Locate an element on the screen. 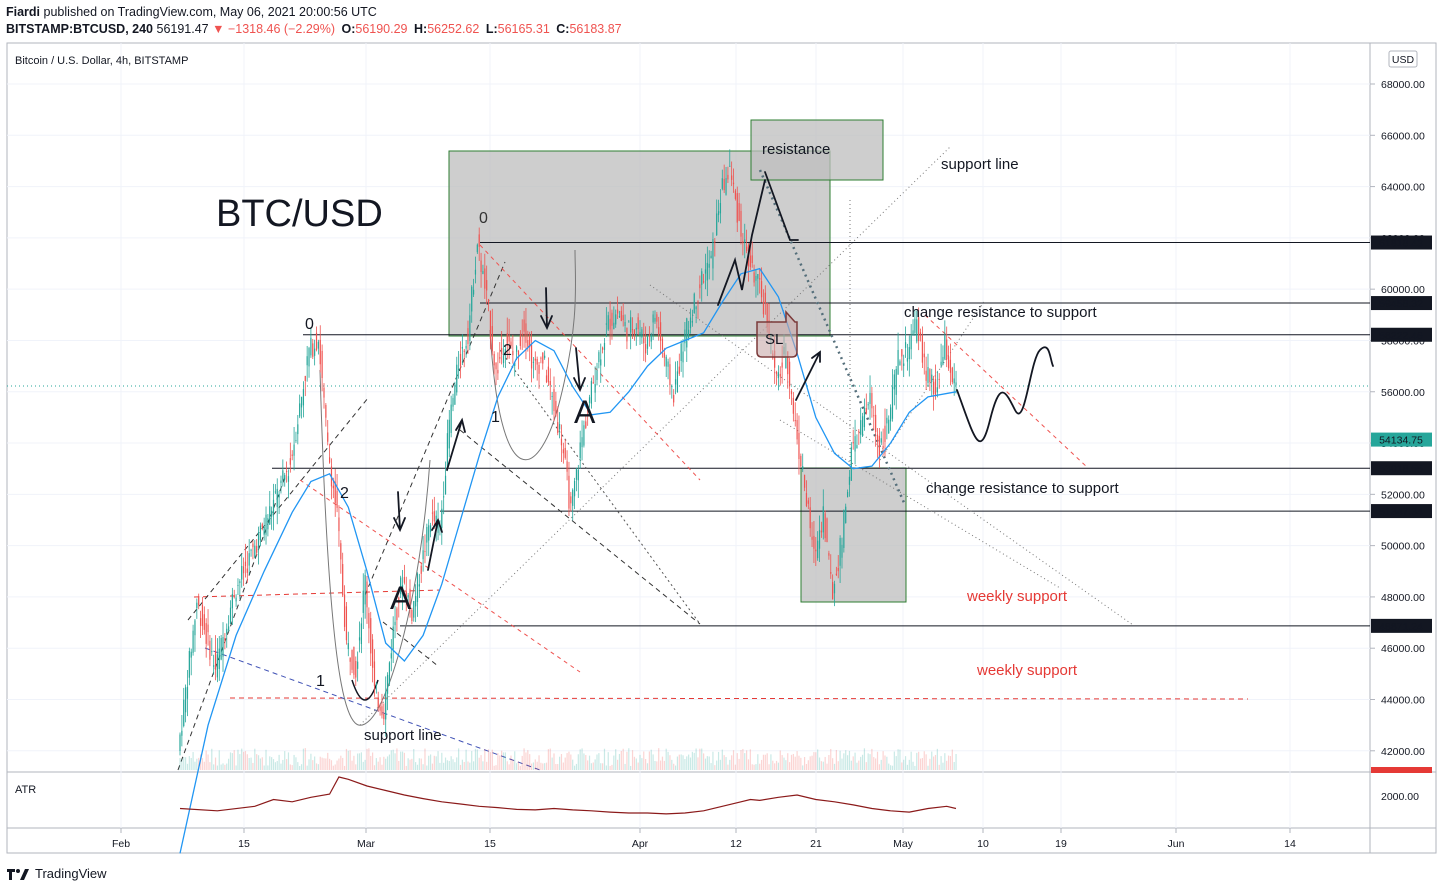 The height and width of the screenshot is (893, 1442). currency-button: USD is located at coordinates (1403, 60).